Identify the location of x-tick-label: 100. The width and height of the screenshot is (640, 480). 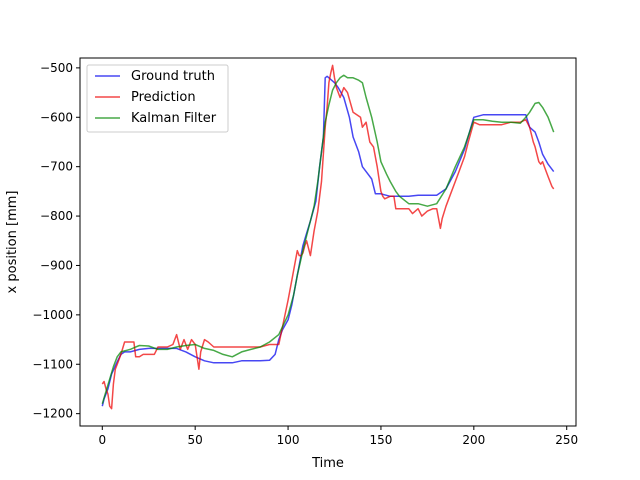
(288, 440).